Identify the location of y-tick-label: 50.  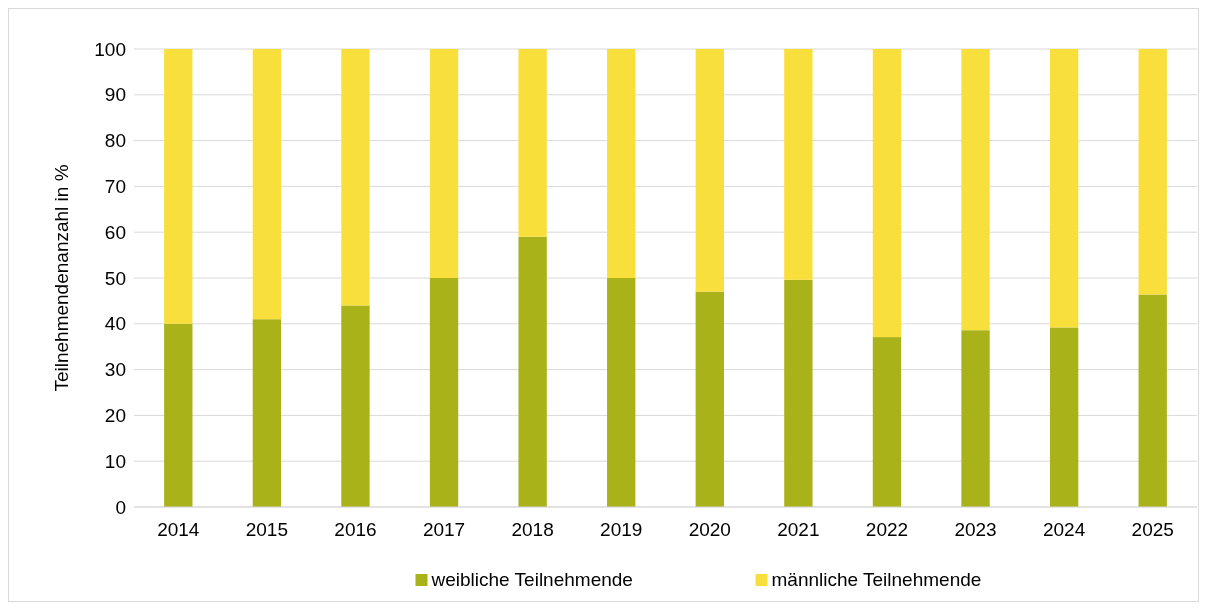
(115, 278).